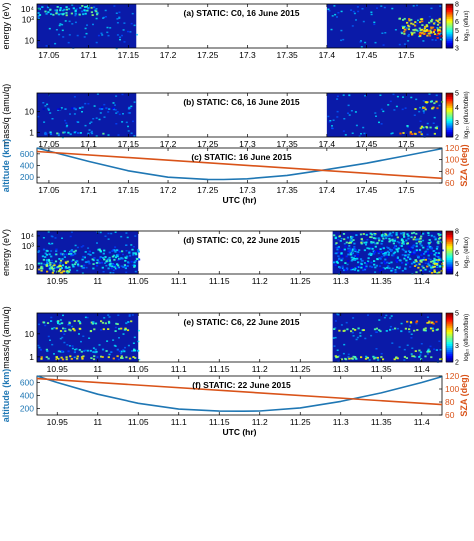  Describe the element at coordinates (219, 369) in the screenshot. I see `x-tick-label: 11.15` at that location.